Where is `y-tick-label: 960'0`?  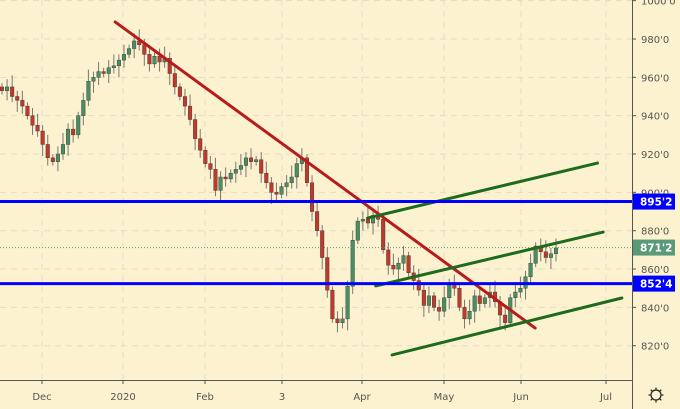 y-tick-label: 960'0 is located at coordinates (655, 78).